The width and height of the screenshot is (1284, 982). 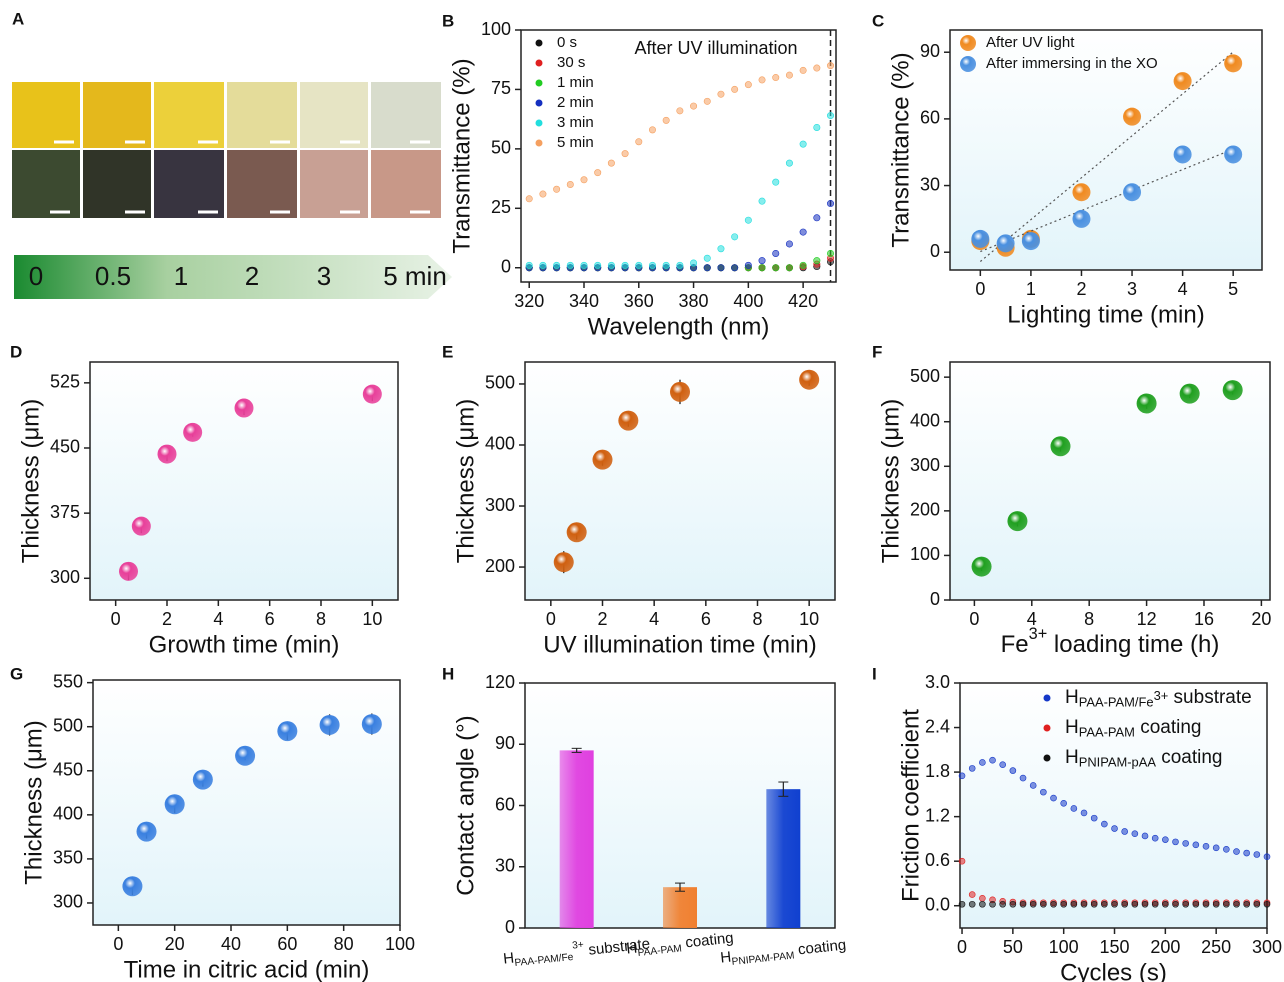 I want to click on y-tick-label: 375, so click(x=65, y=512).